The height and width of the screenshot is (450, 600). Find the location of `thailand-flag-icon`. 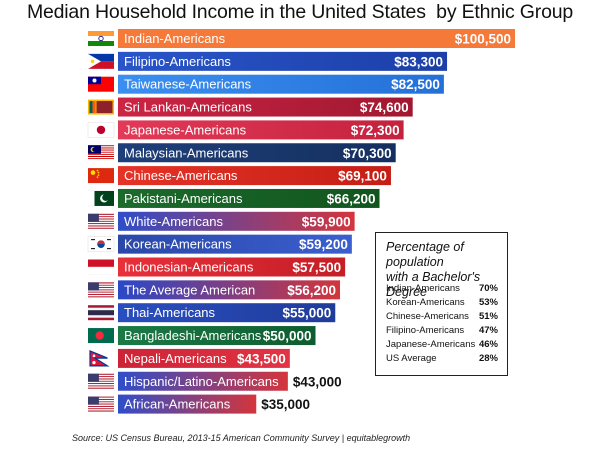

thailand-flag-icon is located at coordinates (101, 313).